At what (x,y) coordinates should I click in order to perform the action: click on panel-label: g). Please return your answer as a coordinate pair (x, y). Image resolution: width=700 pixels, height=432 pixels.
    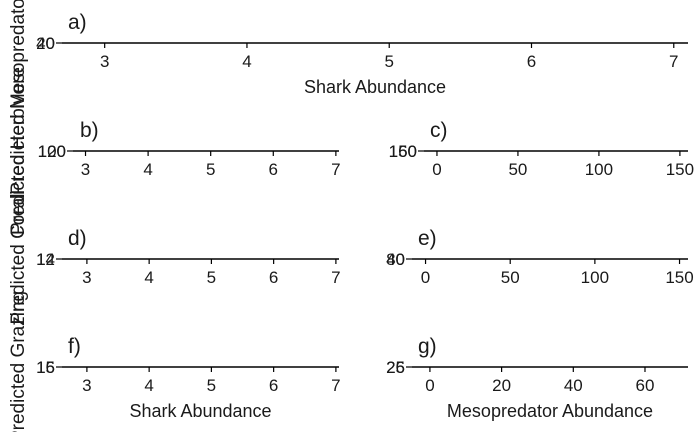
    Looking at the image, I should click on (427, 346).